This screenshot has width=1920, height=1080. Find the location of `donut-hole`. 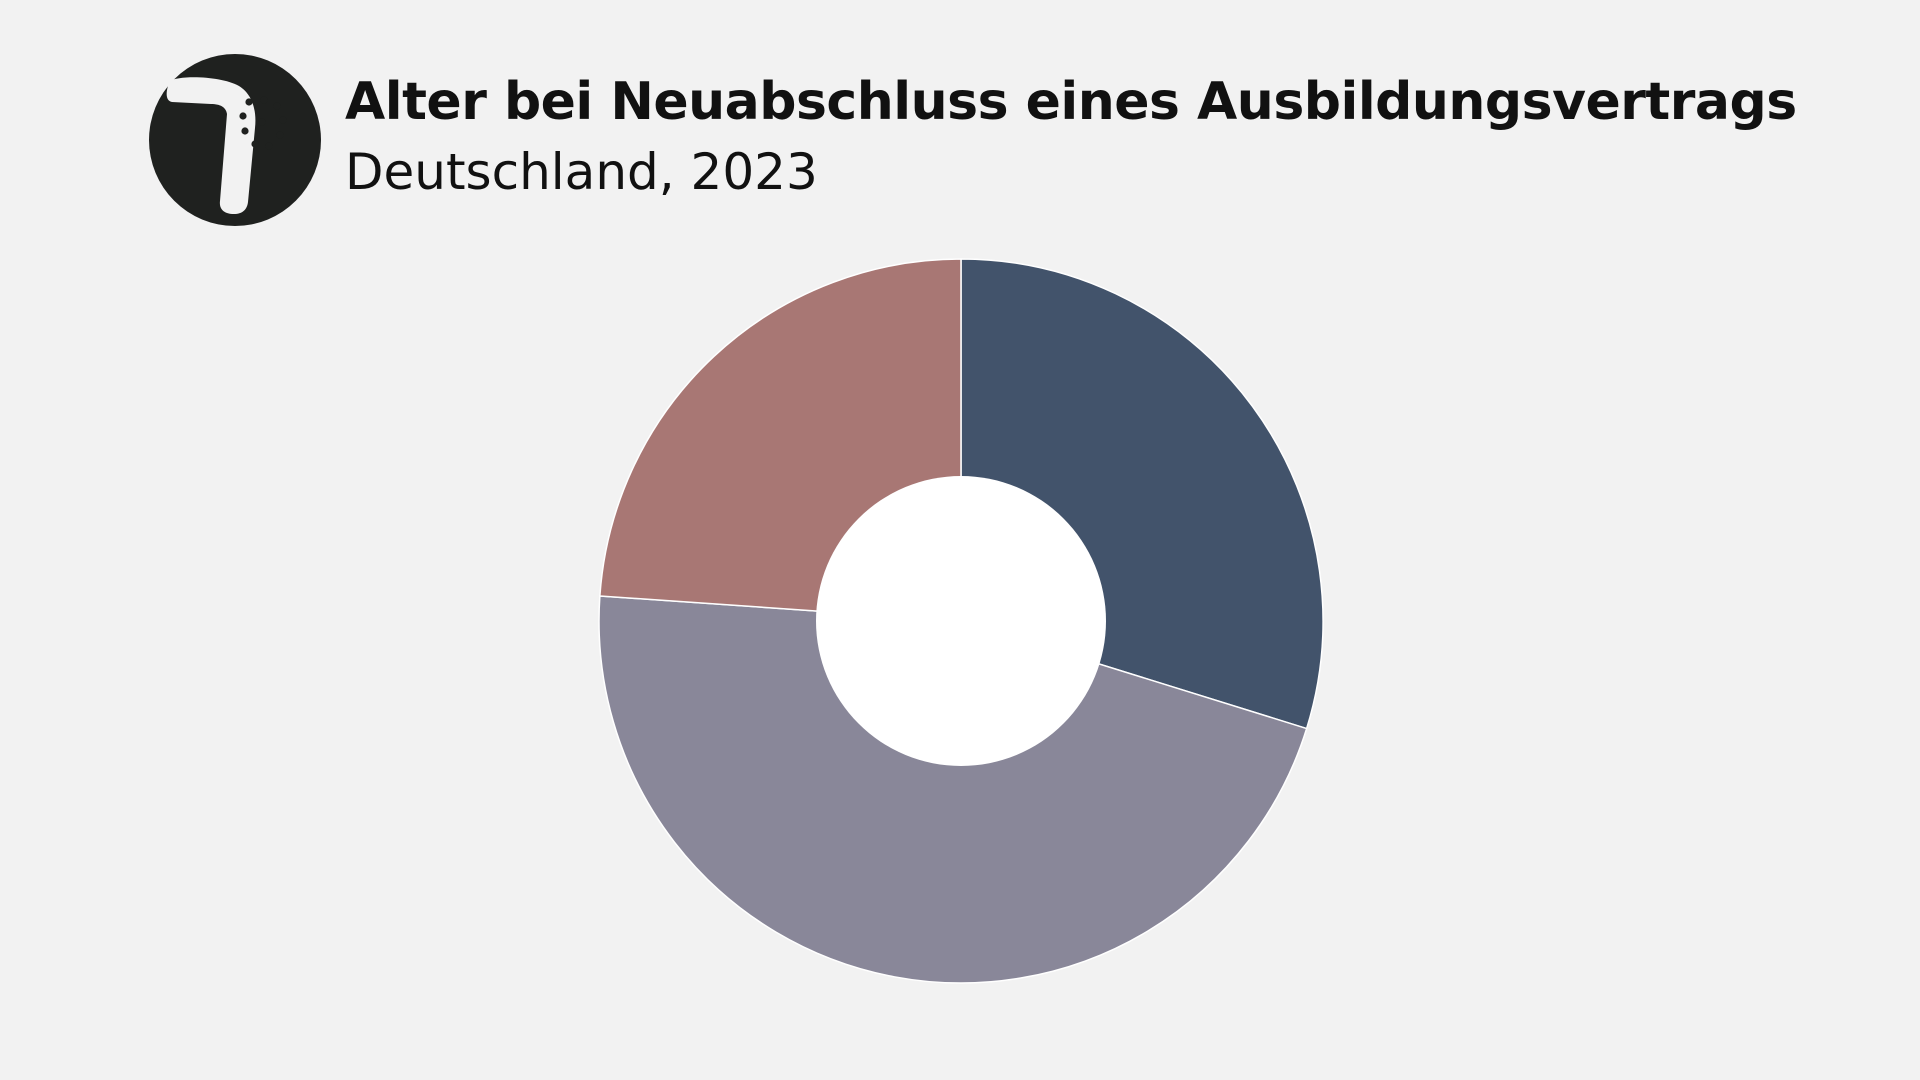

donut-hole is located at coordinates (961, 621).